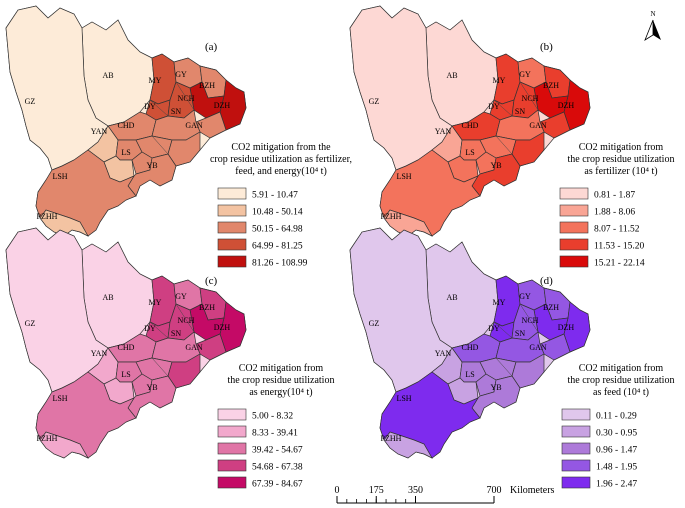 The height and width of the screenshot is (508, 685). Describe the element at coordinates (277, 451) in the screenshot. I see `legend-class-label: 39.42 - 54.67` at that location.